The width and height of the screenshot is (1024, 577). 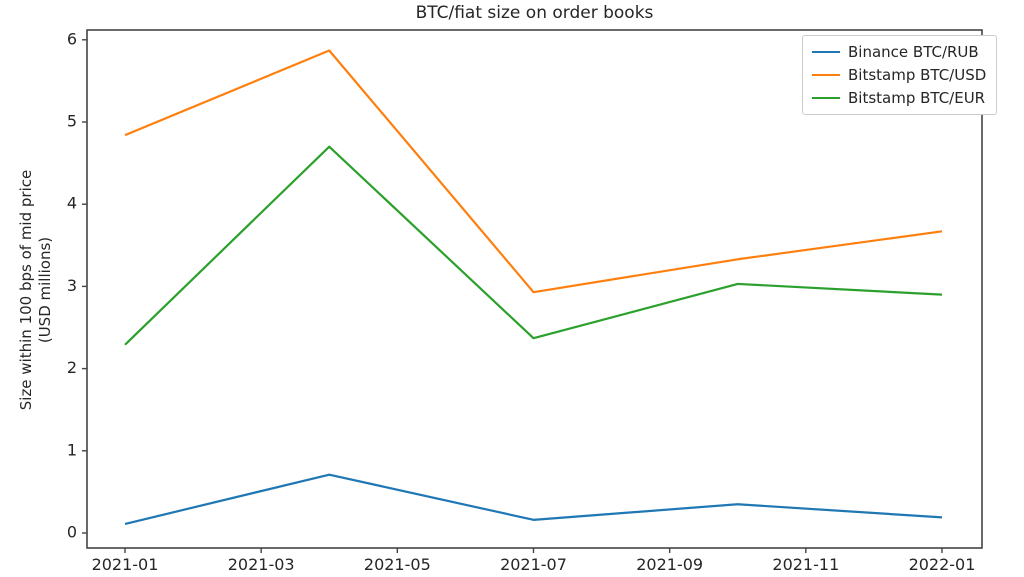 What do you see at coordinates (913, 52) in the screenshot?
I see `legend-label: Binance BTC/RUB` at bounding box center [913, 52].